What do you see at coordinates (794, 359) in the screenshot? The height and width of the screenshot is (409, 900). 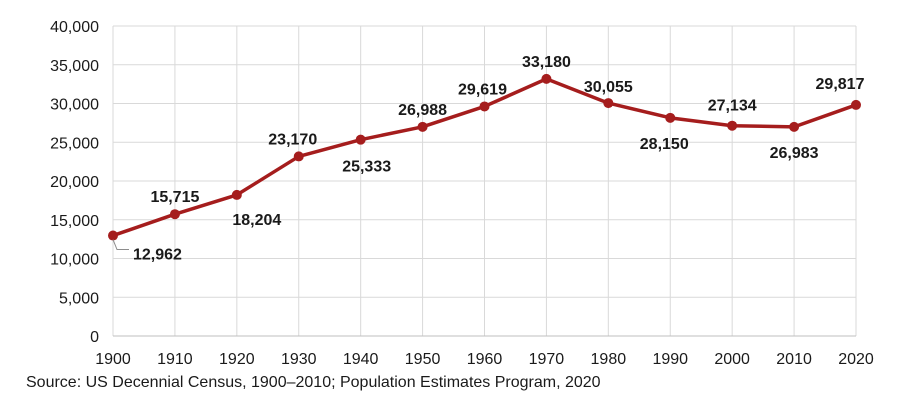 I see `x-tick-label: 2010` at bounding box center [794, 359].